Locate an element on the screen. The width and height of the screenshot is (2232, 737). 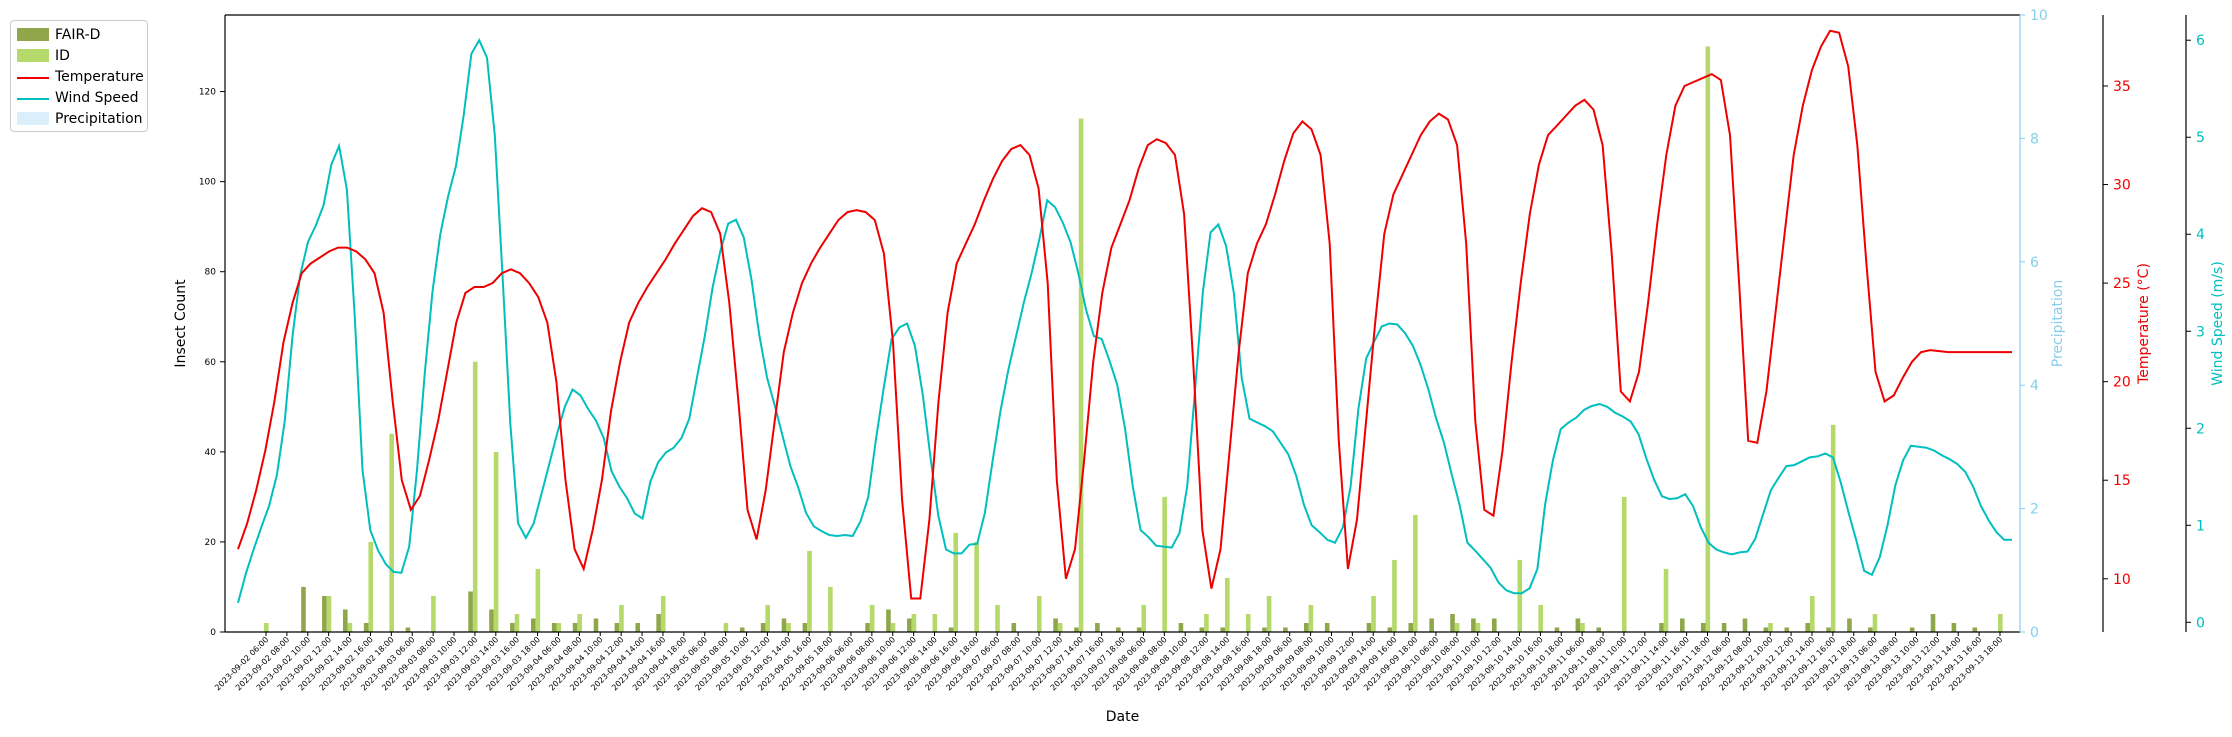
y-wind-tick-label: 4 is located at coordinates (2200, 235).